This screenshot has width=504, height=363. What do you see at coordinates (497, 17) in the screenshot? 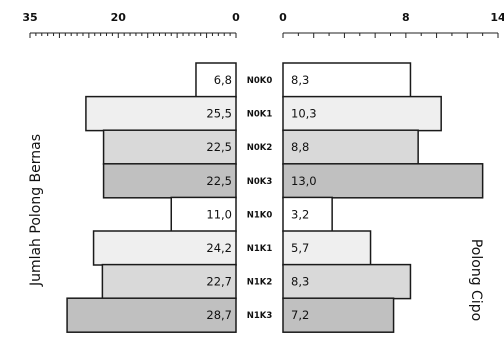
I see `right-axis-tick-label: 14` at bounding box center [497, 17].